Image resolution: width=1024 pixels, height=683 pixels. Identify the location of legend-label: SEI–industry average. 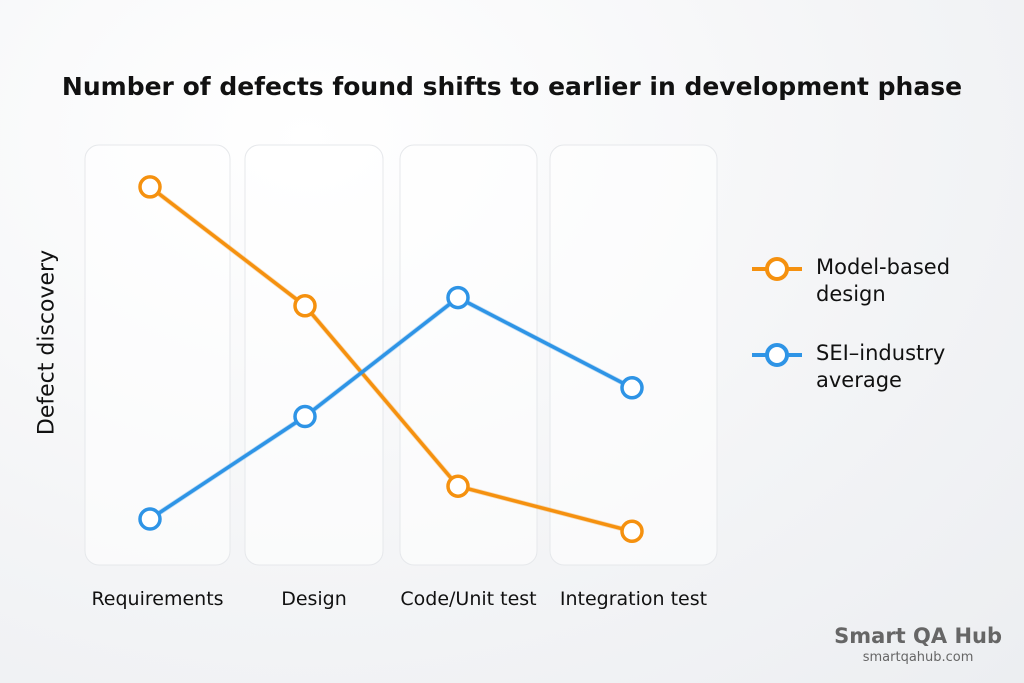
(881, 366).